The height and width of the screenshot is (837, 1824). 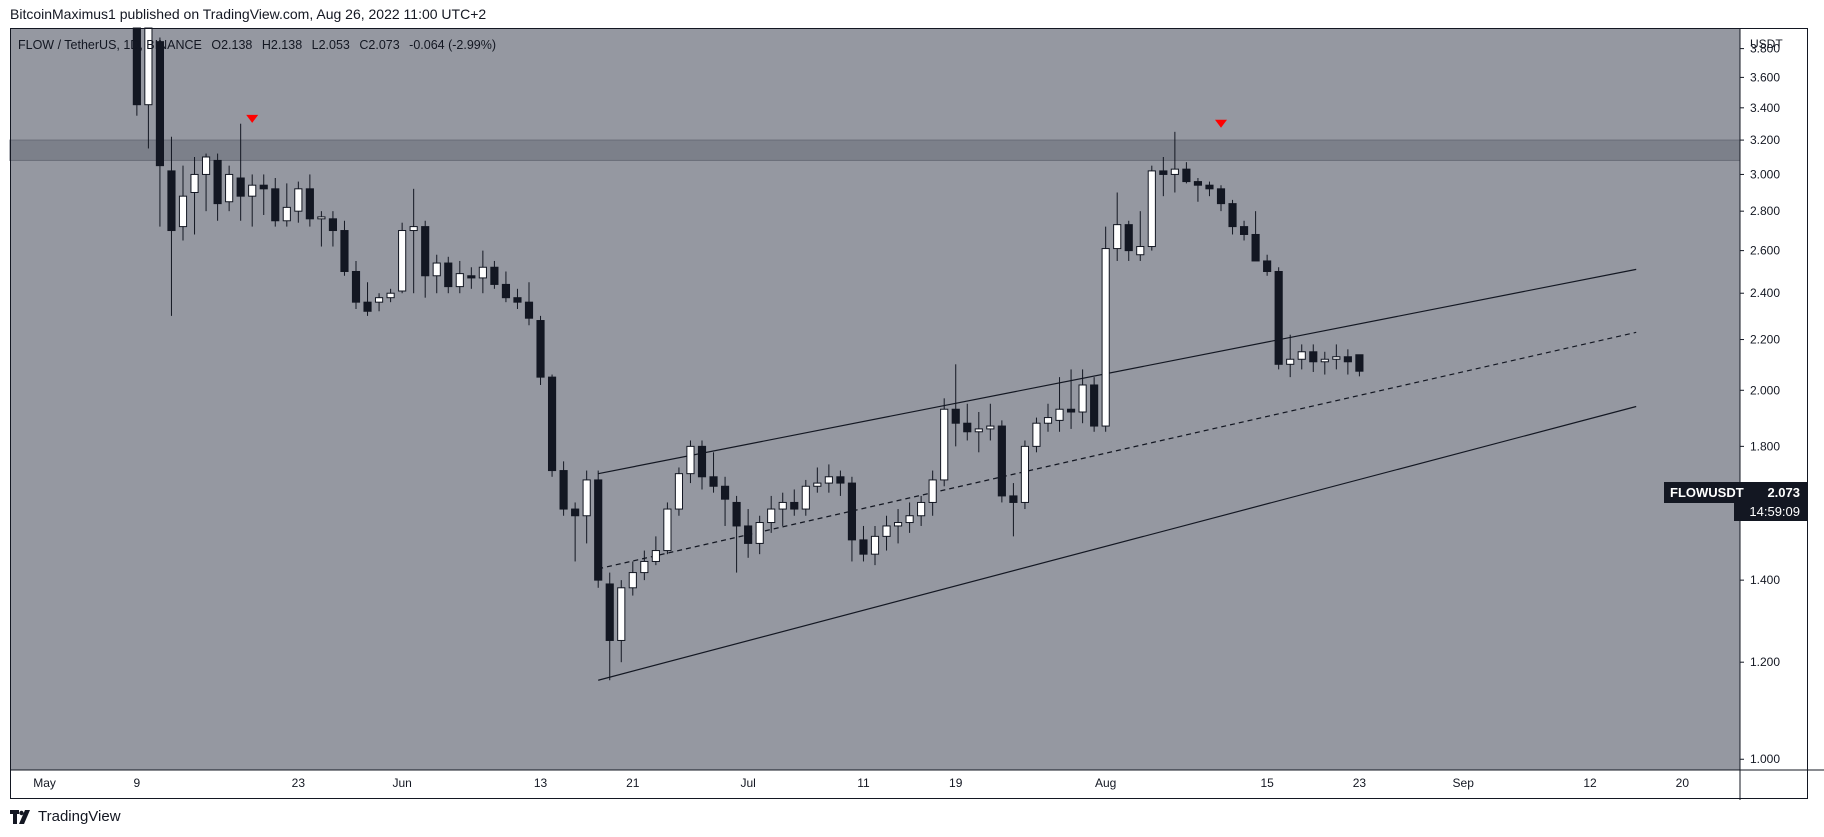 I want to click on footer-logo: TradingView, so click(x=65, y=816).